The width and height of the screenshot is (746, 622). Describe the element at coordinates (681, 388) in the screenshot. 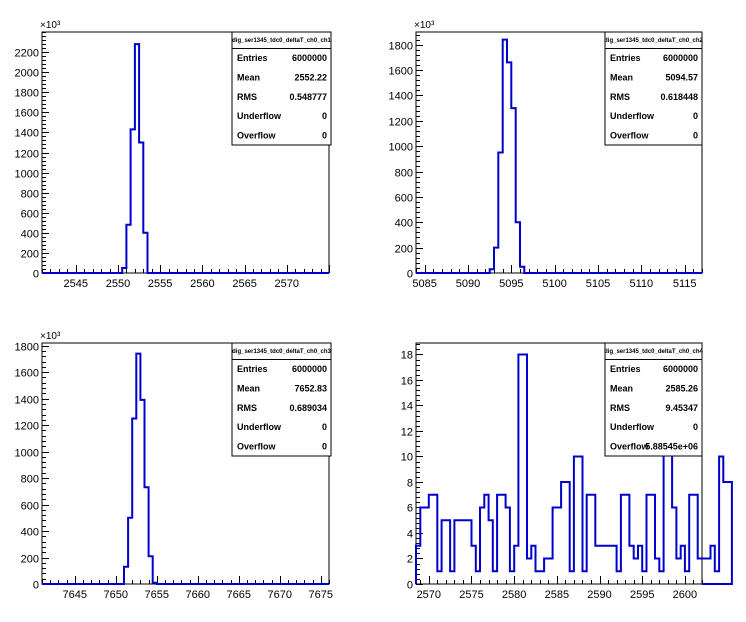

I see `stats-row-value: 2585.26` at that location.